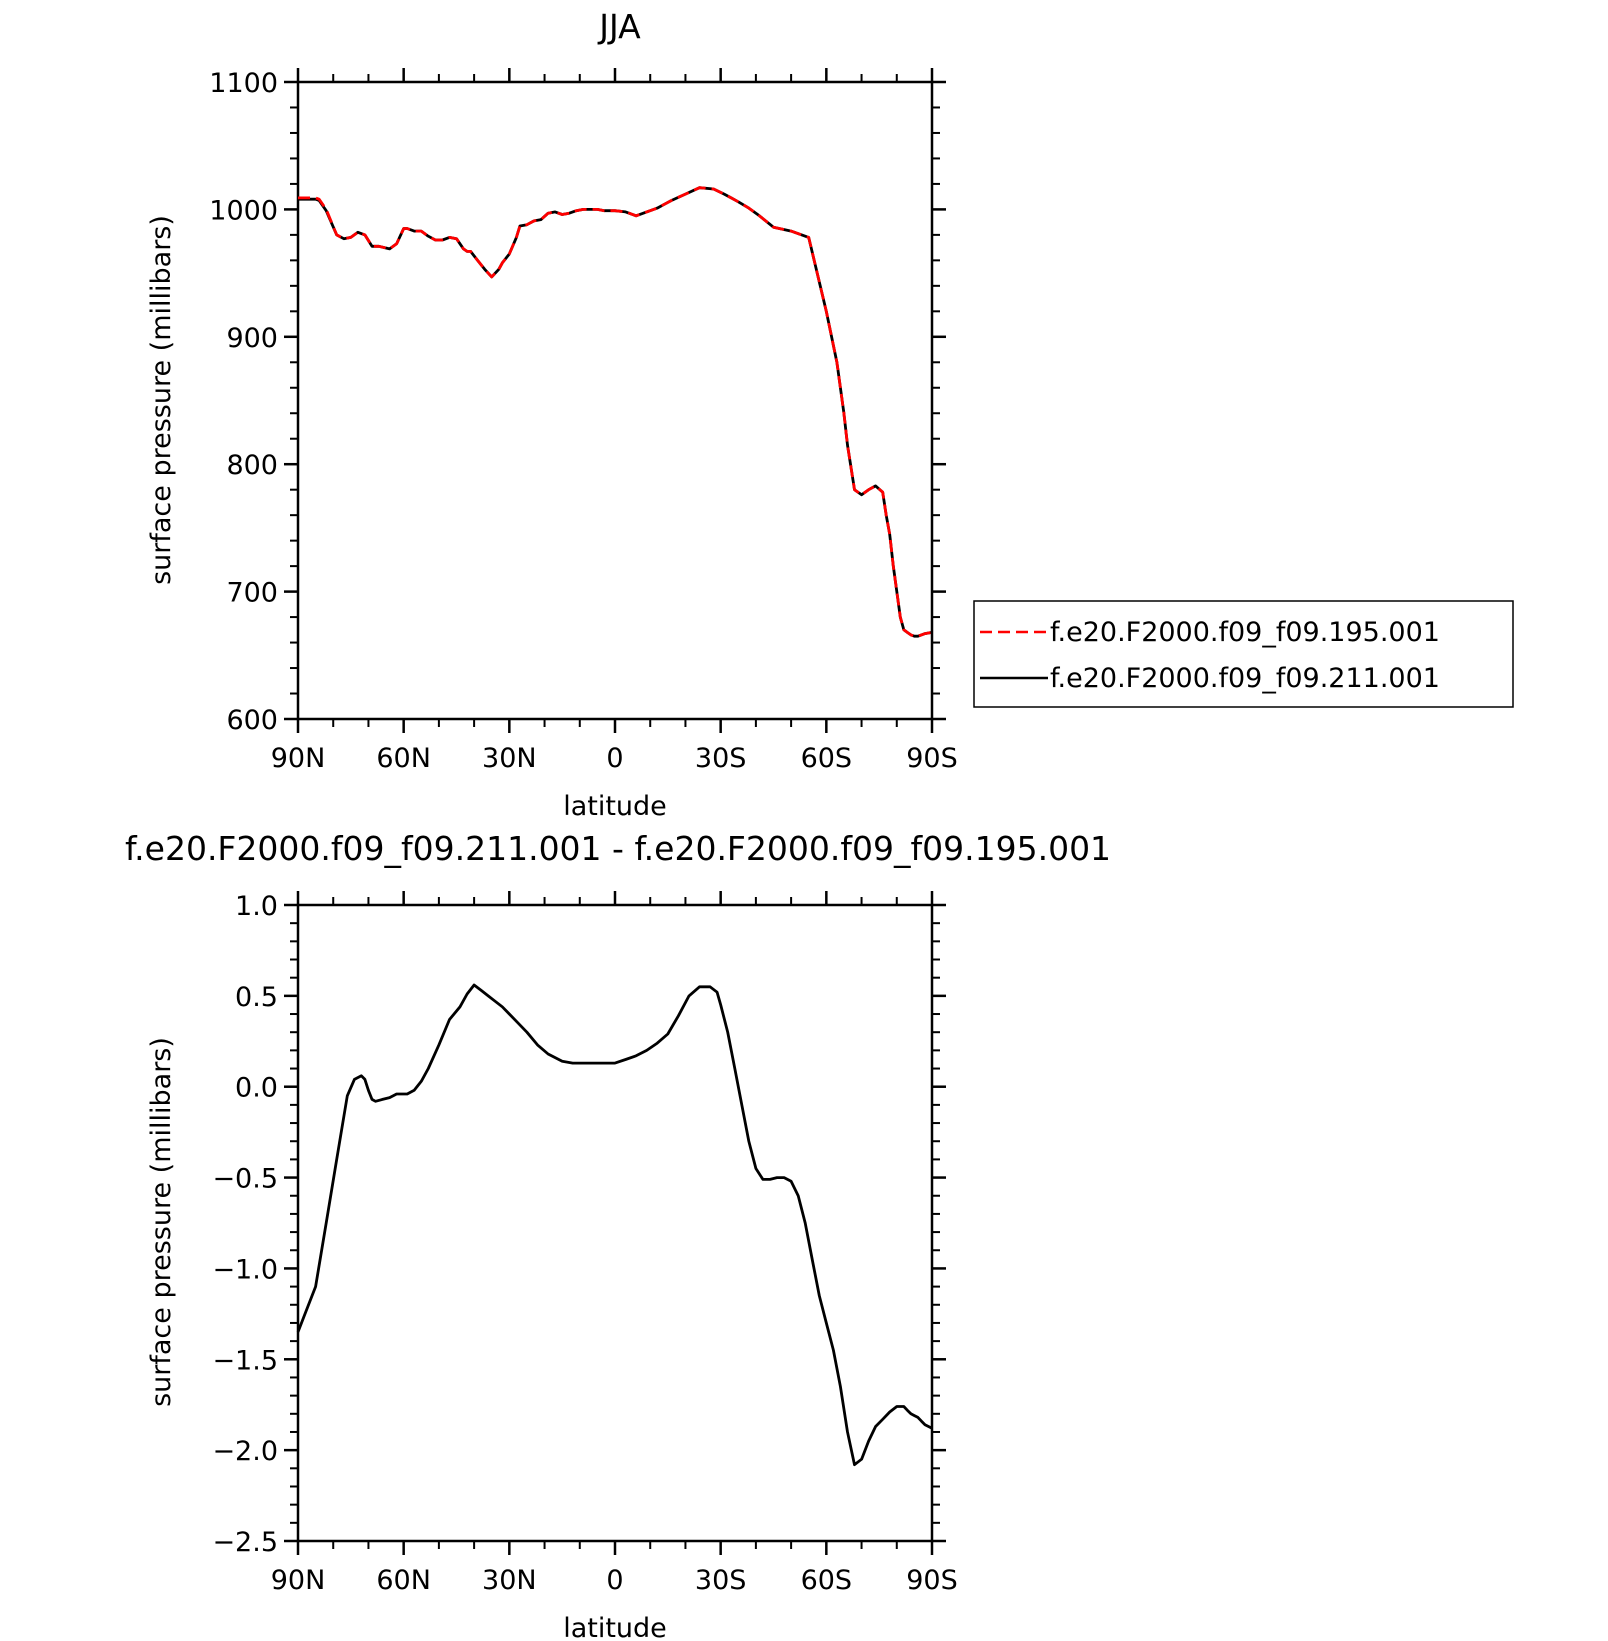 This screenshot has height=1641, width=1608. I want to click on bottom-series-group, so click(614, 1225).